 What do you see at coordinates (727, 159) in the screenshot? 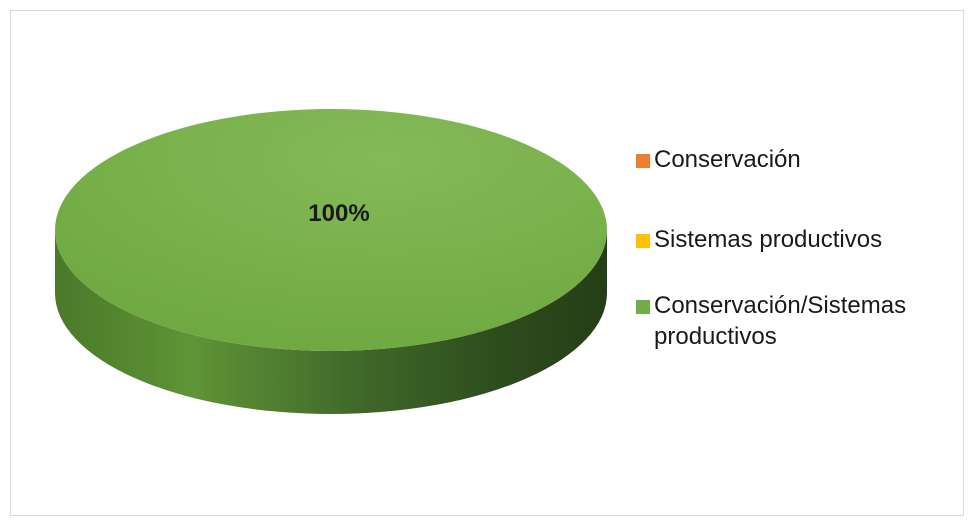
I see `legend-label: Conservación` at bounding box center [727, 159].